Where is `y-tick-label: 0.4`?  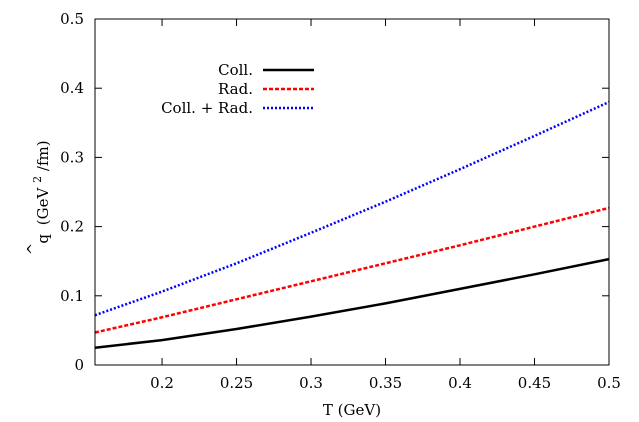
y-tick-label: 0.4 is located at coordinates (72, 88).